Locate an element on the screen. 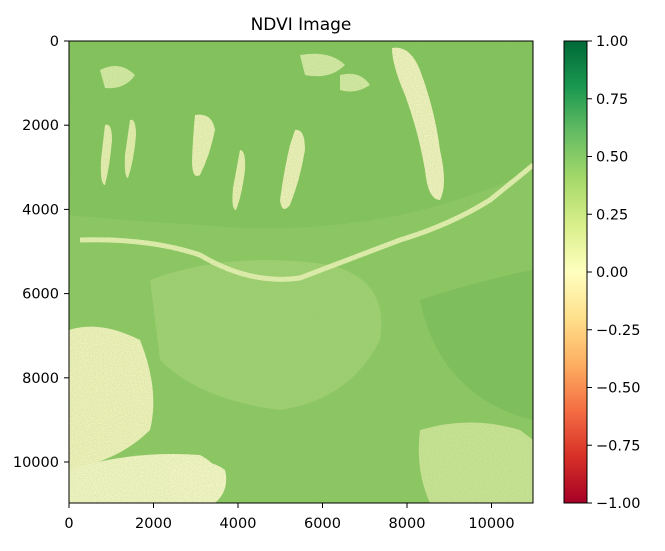 This screenshot has height=551, width=665. cbar-tick-label-6: −0.50 is located at coordinates (618, 389).